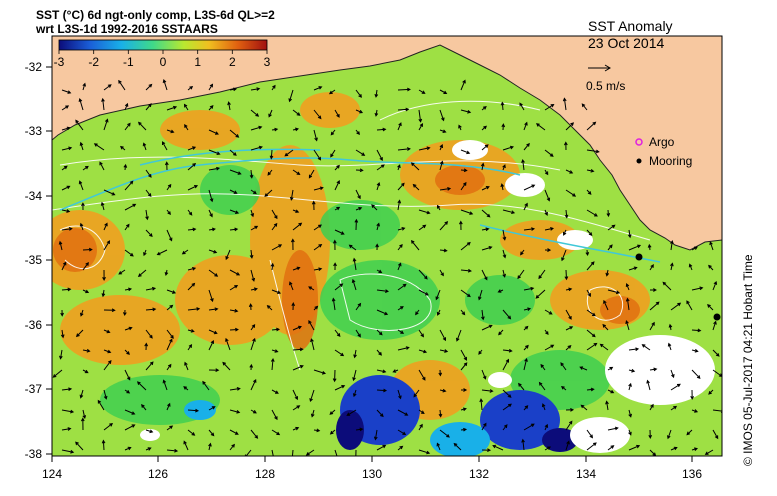 This screenshot has width=777, height=496. I want to click on y-tick-label: -36, so click(34, 325).